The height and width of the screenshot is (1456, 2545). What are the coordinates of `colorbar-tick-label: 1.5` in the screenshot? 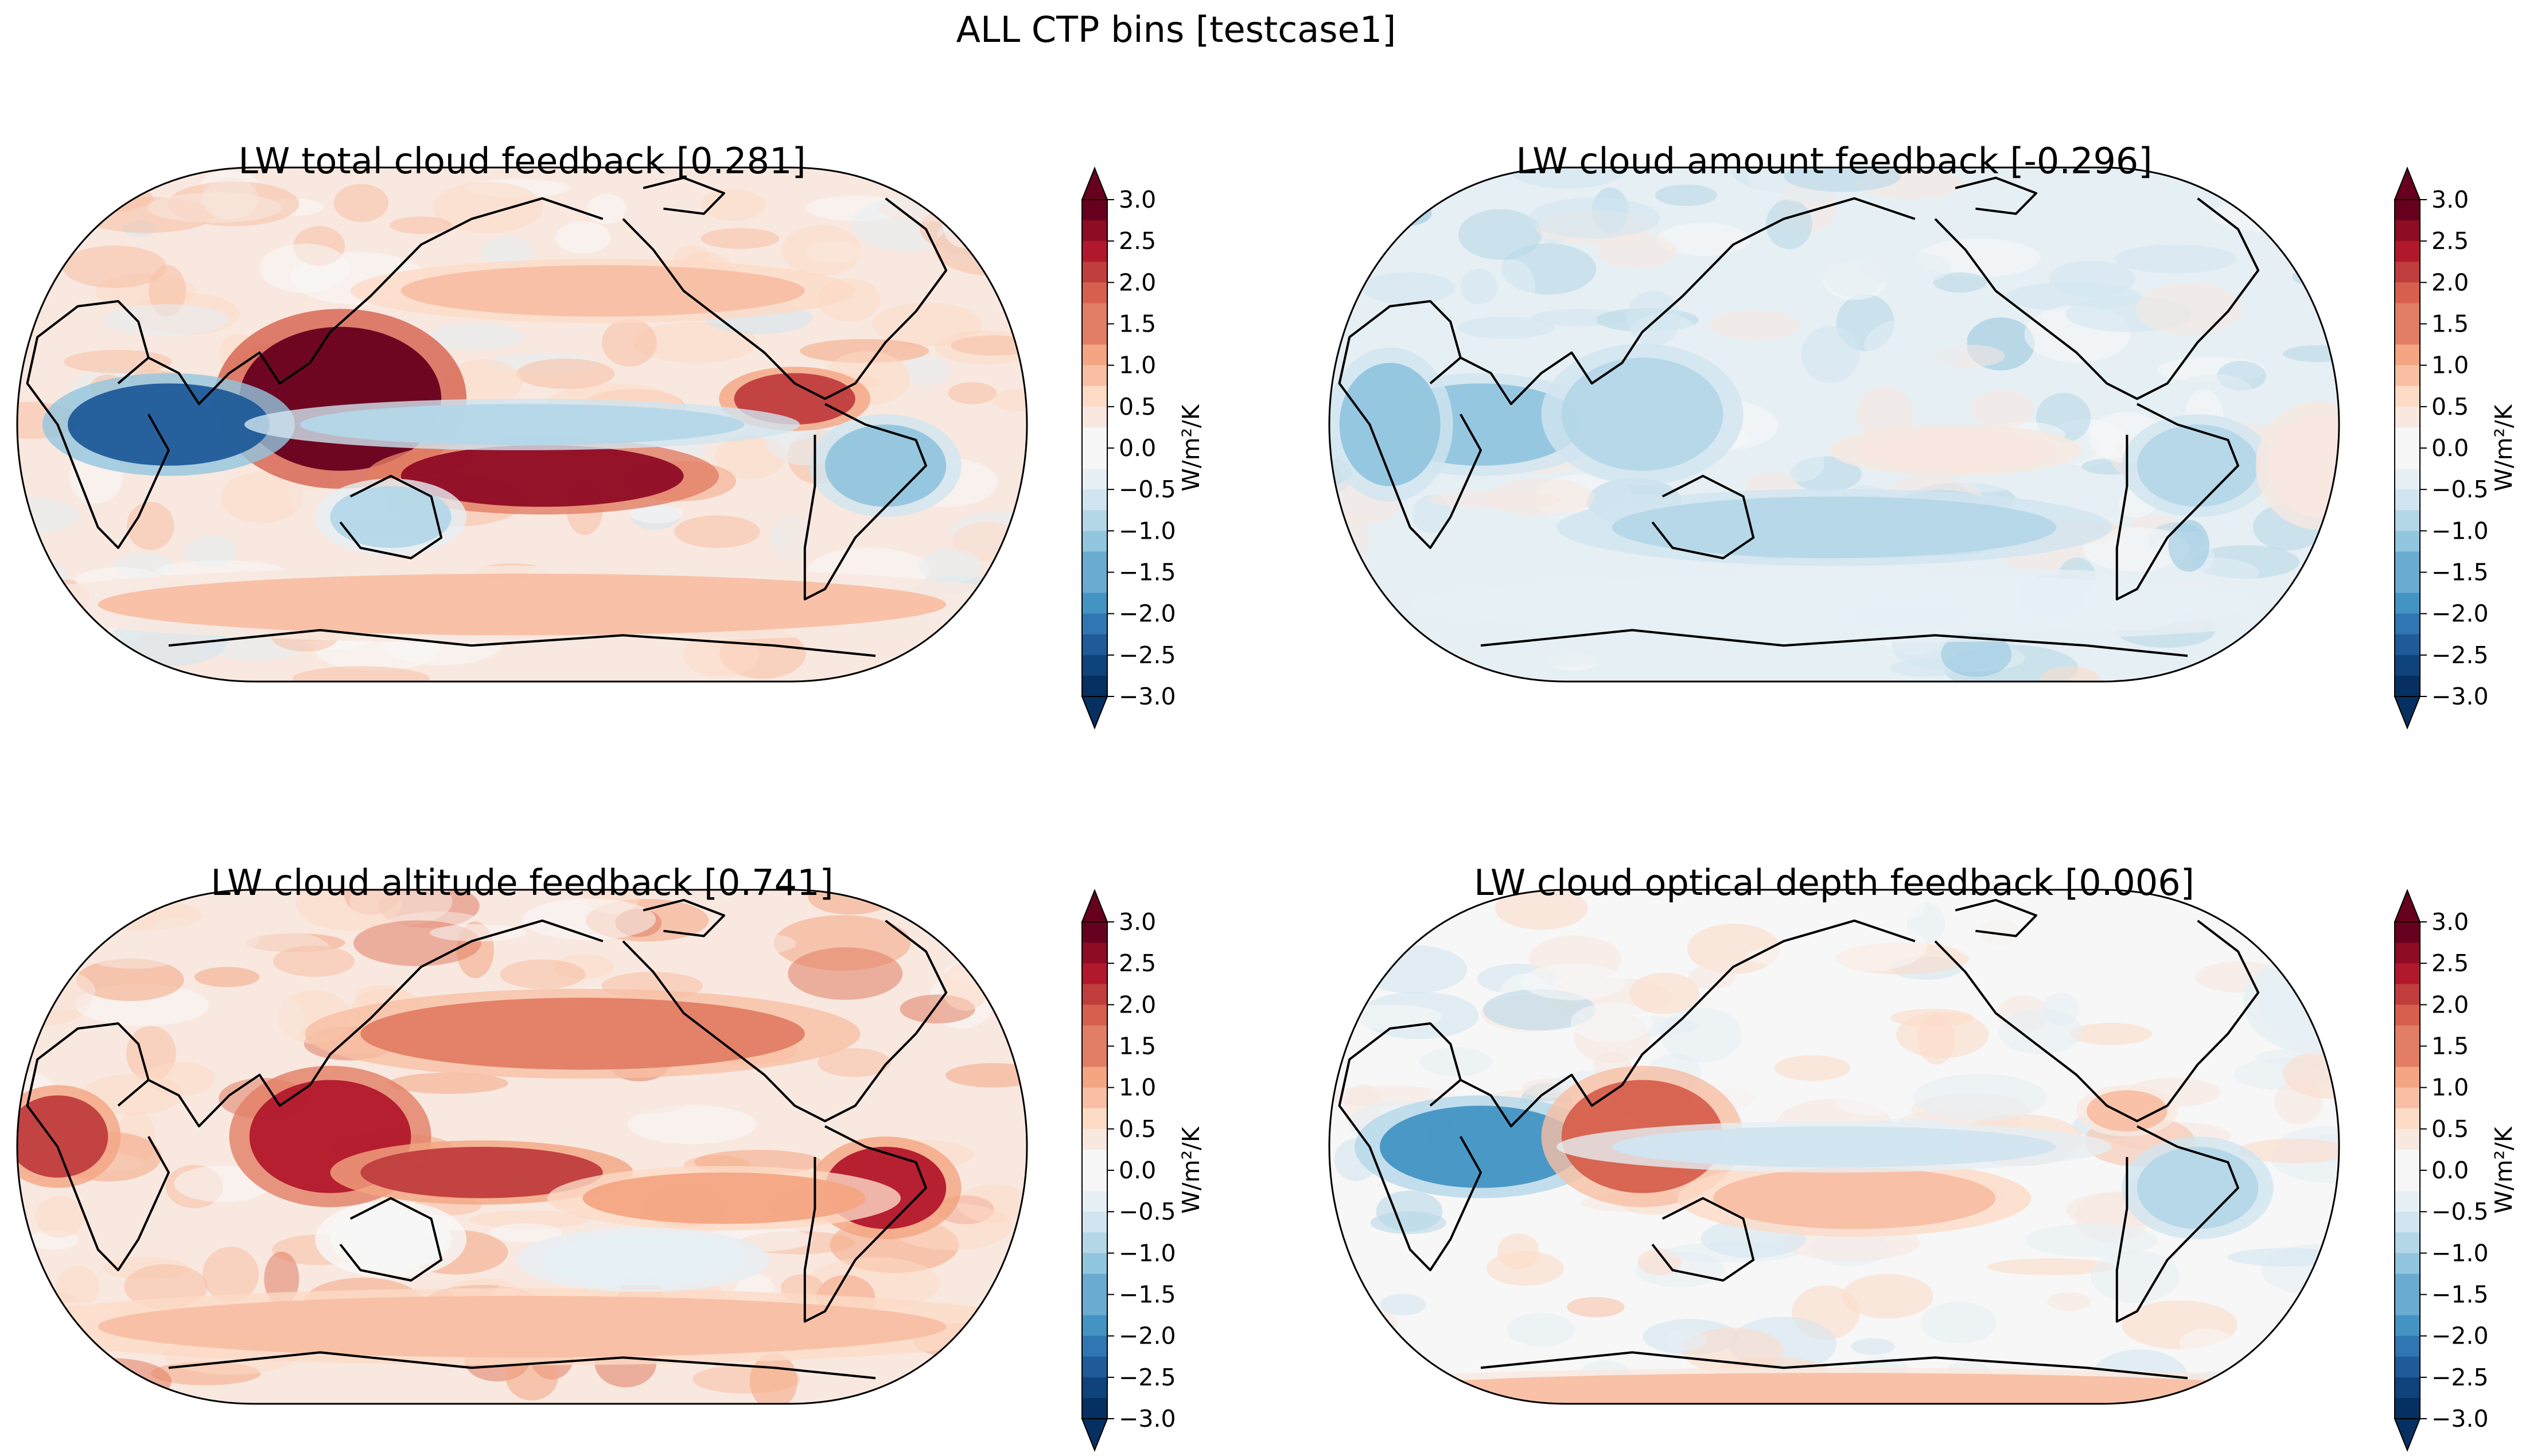 It's located at (1137, 324).